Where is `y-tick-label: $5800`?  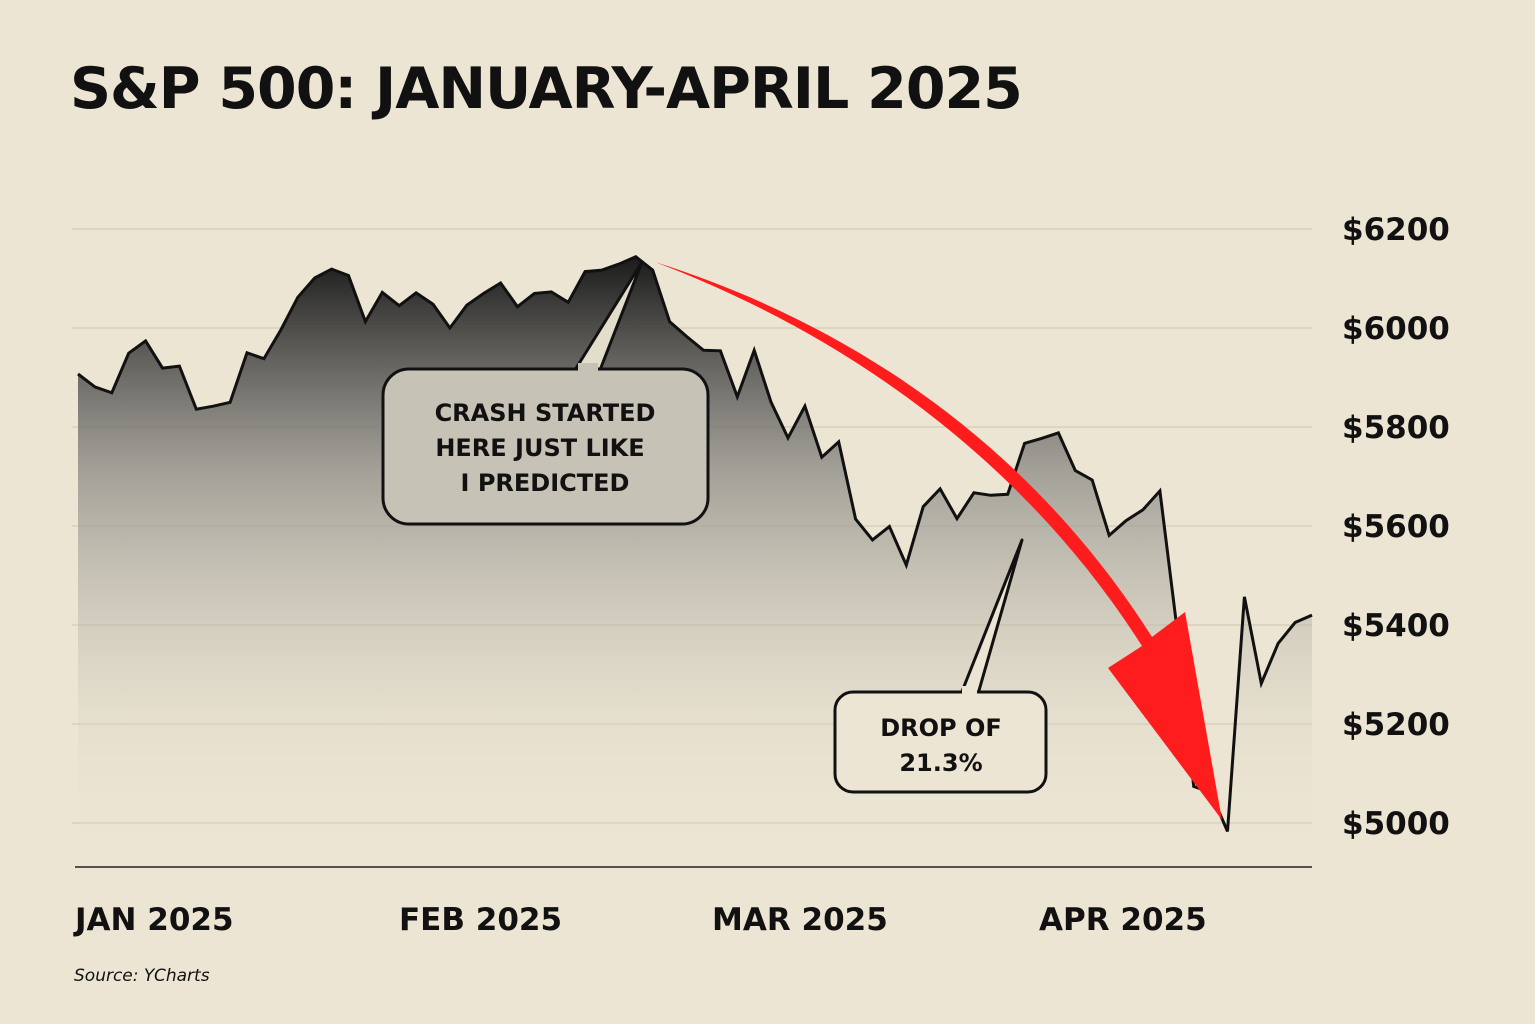
y-tick-label: $5800 is located at coordinates (1396, 428).